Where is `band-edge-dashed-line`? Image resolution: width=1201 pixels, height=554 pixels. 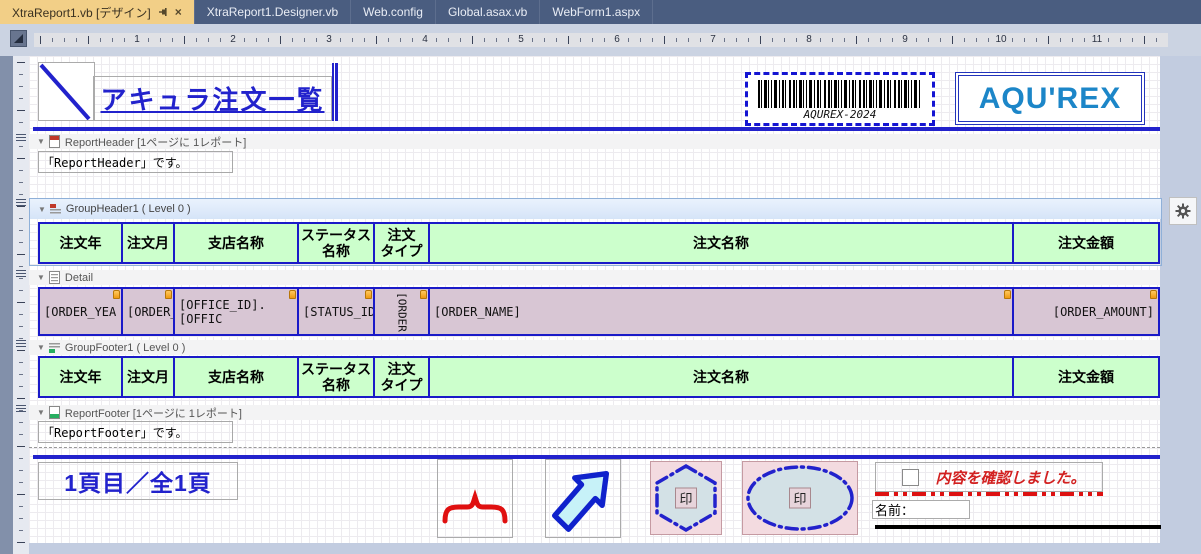
band-edge-dashed-line is located at coordinates (594, 447).